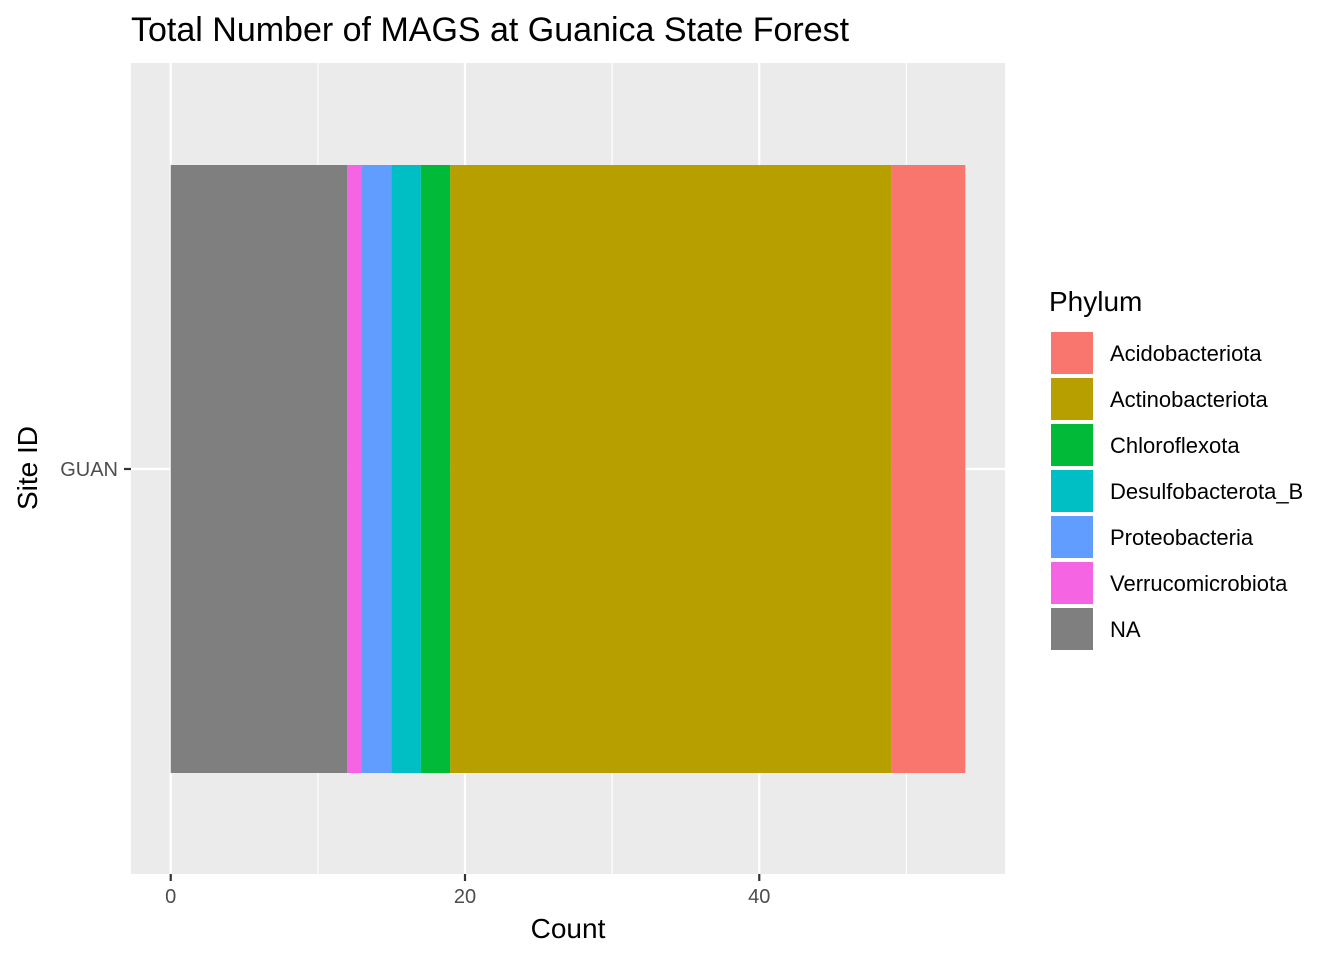  Describe the element at coordinates (406, 469) in the screenshot. I see `bar-segment-desulfobacterota-b` at that location.